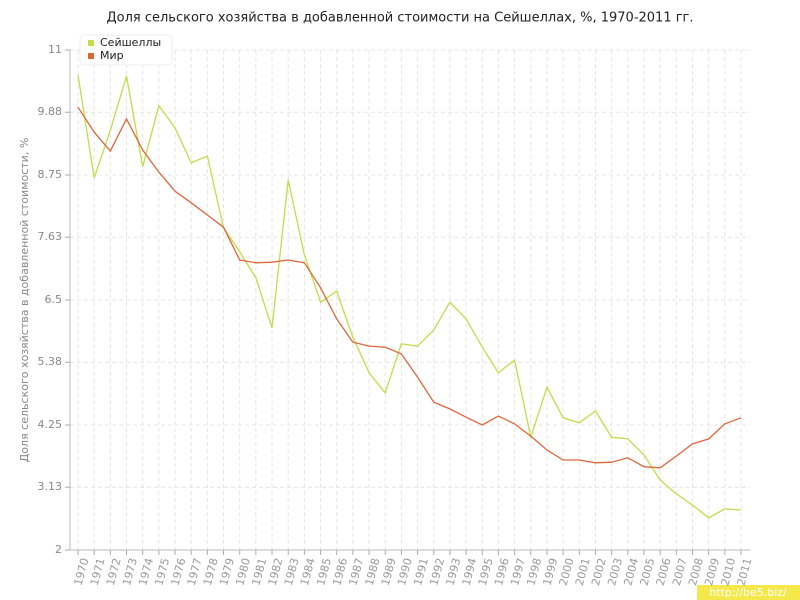  What do you see at coordinates (50, 174) in the screenshot?
I see `y-tick-label: 8.75` at bounding box center [50, 174].